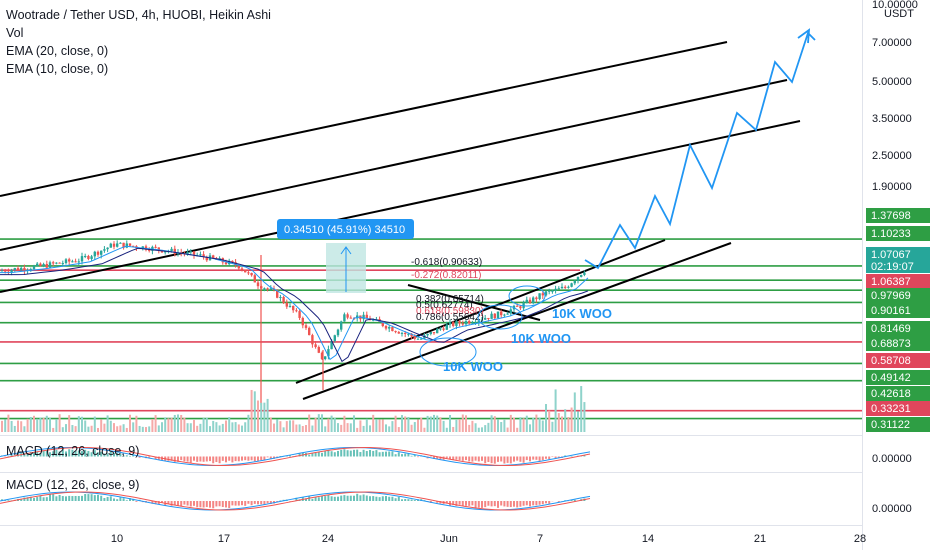 This screenshot has width=932, height=550. What do you see at coordinates (446, 275) in the screenshot?
I see `fib-label-1: -0.272(0.82011)` at bounding box center [446, 275].